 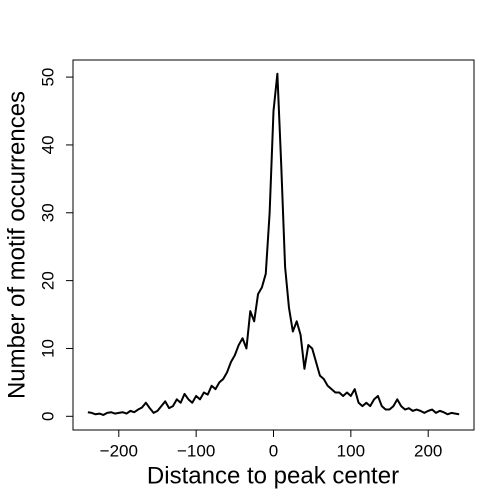 What do you see at coordinates (16, 245) in the screenshot?
I see `y-axis-label: Number of motif occurrences` at bounding box center [16, 245].